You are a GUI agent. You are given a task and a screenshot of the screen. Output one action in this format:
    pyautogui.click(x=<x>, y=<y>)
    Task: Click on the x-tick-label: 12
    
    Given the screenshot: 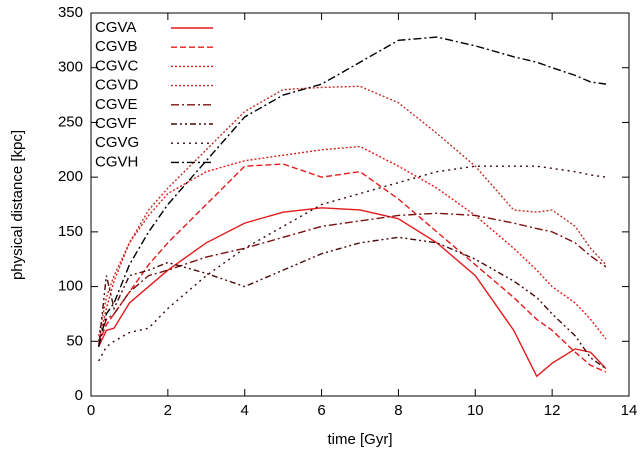 What is the action you would take?
    pyautogui.click(x=552, y=410)
    